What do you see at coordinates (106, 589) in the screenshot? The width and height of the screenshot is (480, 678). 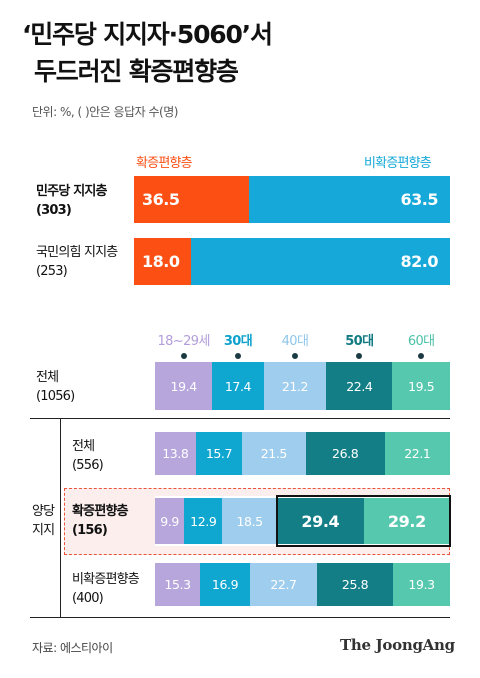 I see `row-label-both-nonconfirm: 비확증편향층 (400)` at bounding box center [106, 589].